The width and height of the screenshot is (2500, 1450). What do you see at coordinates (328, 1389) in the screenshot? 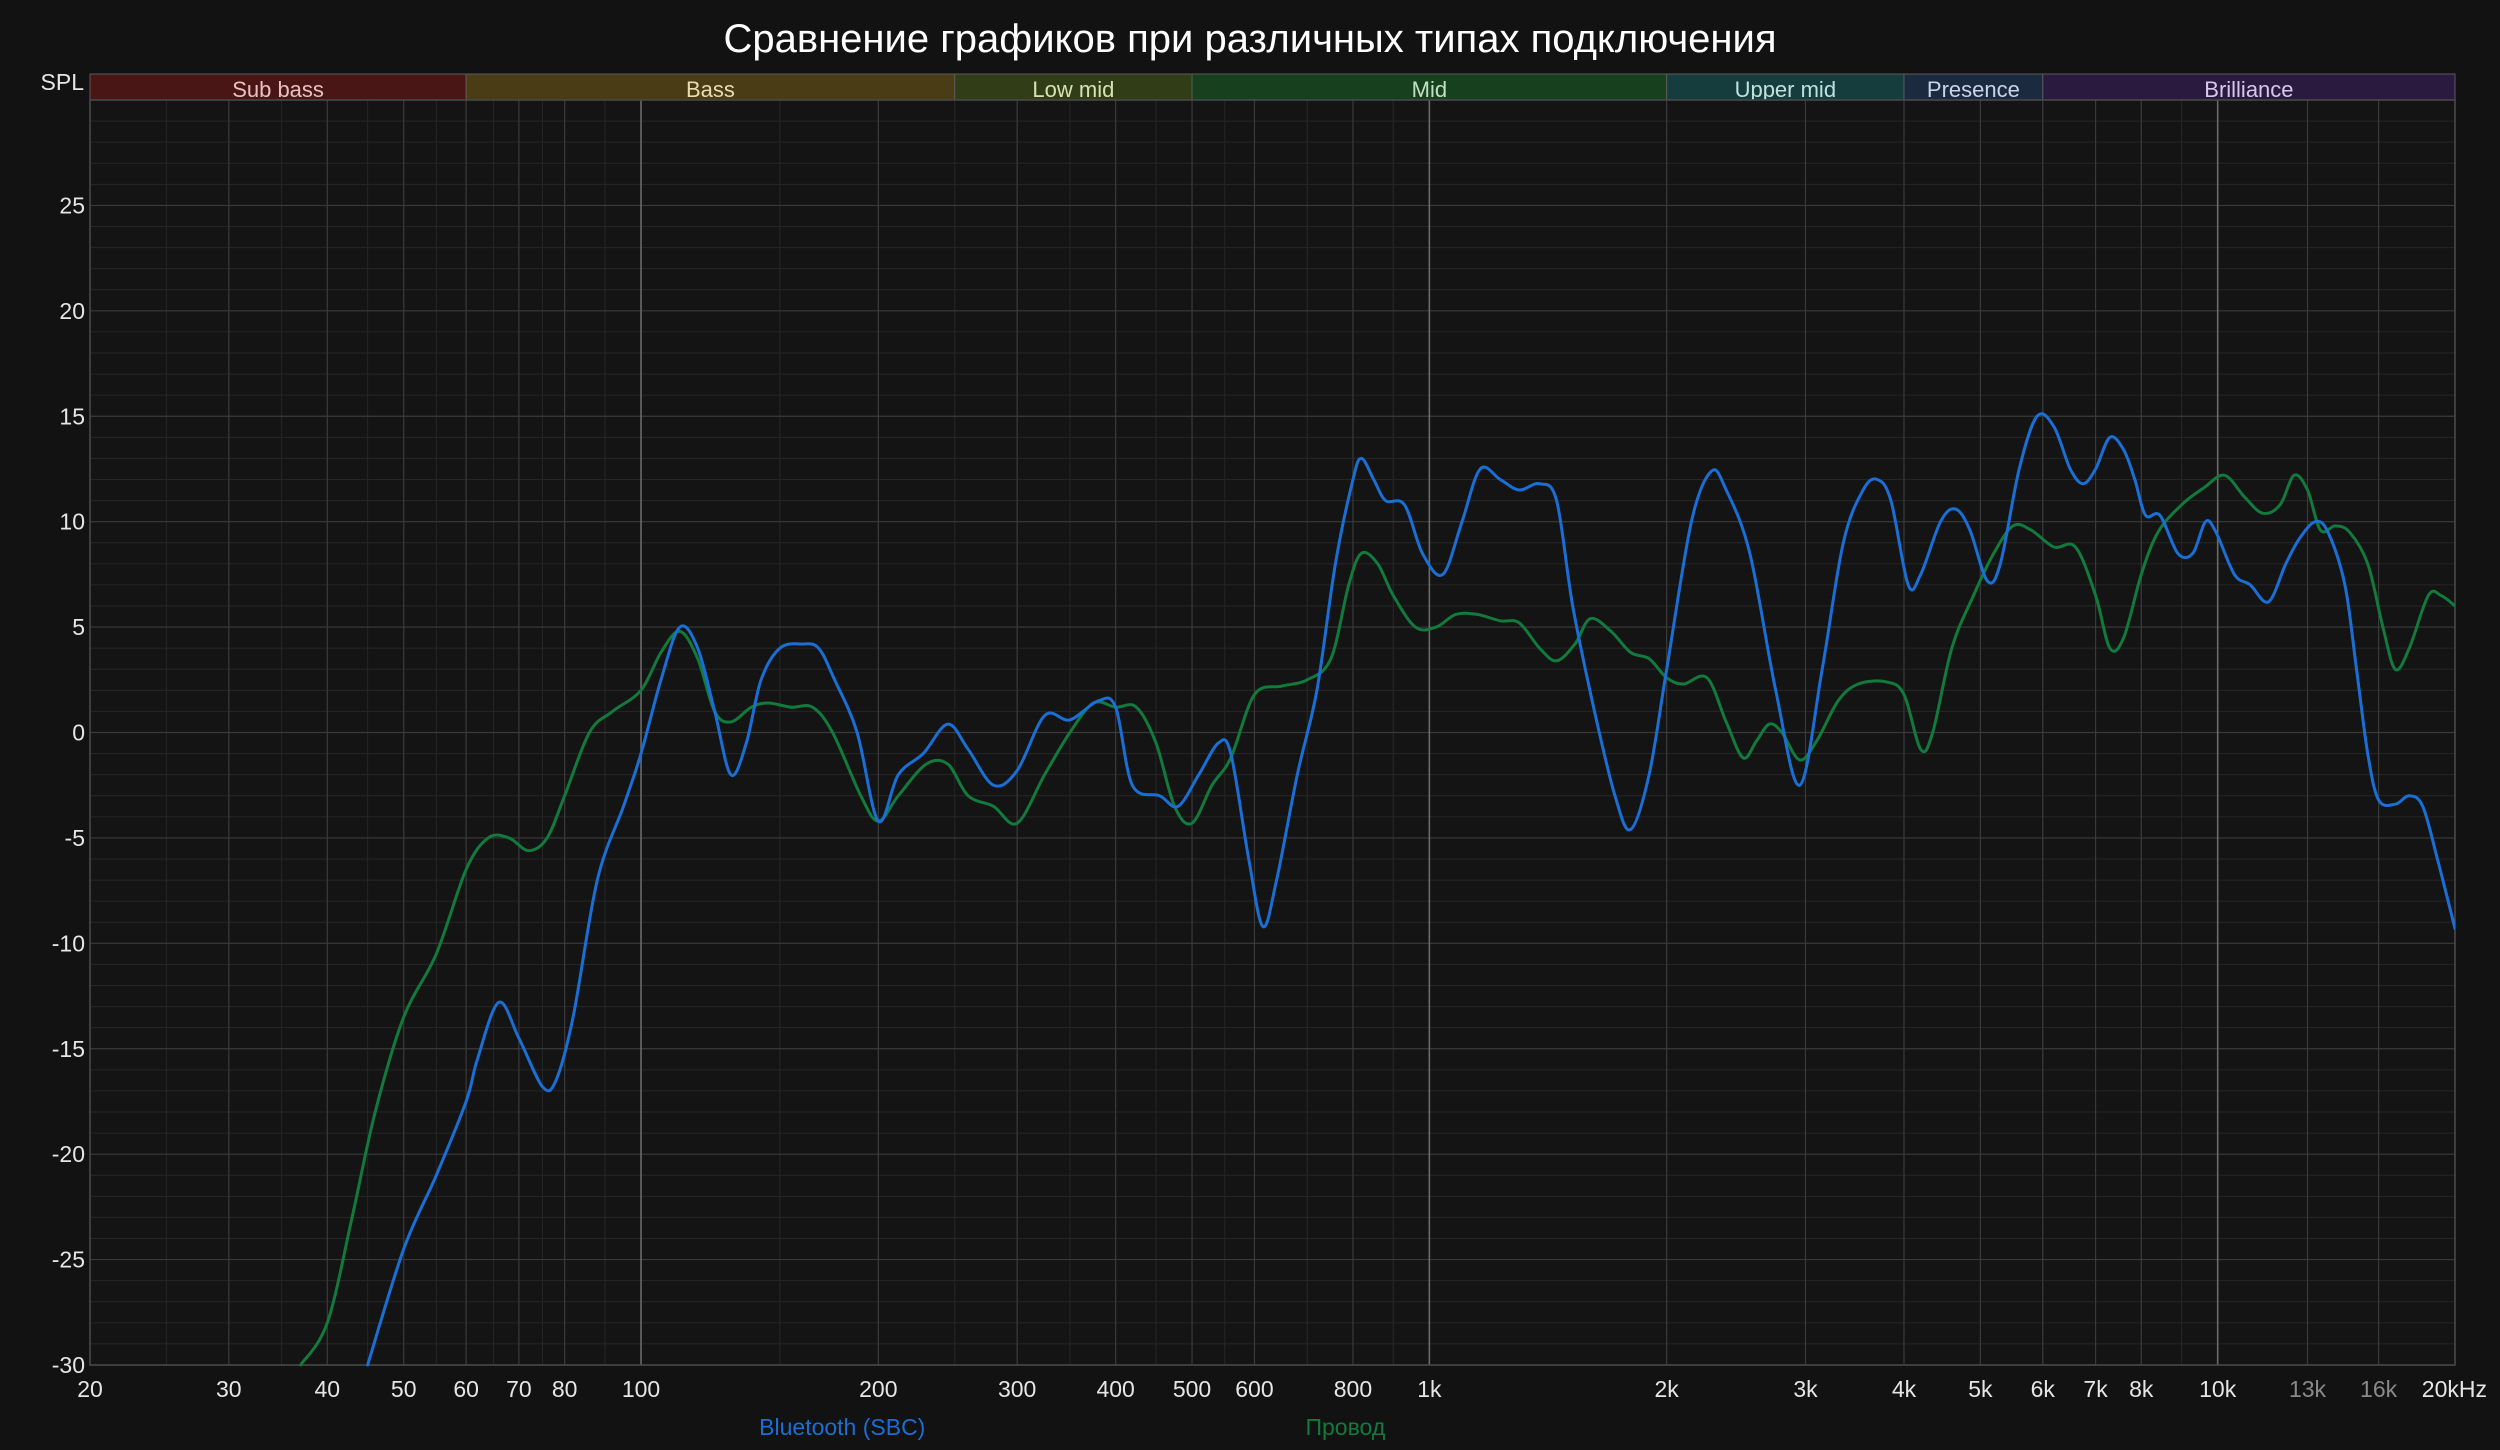
I see `x-tick-label: 40` at bounding box center [328, 1389].